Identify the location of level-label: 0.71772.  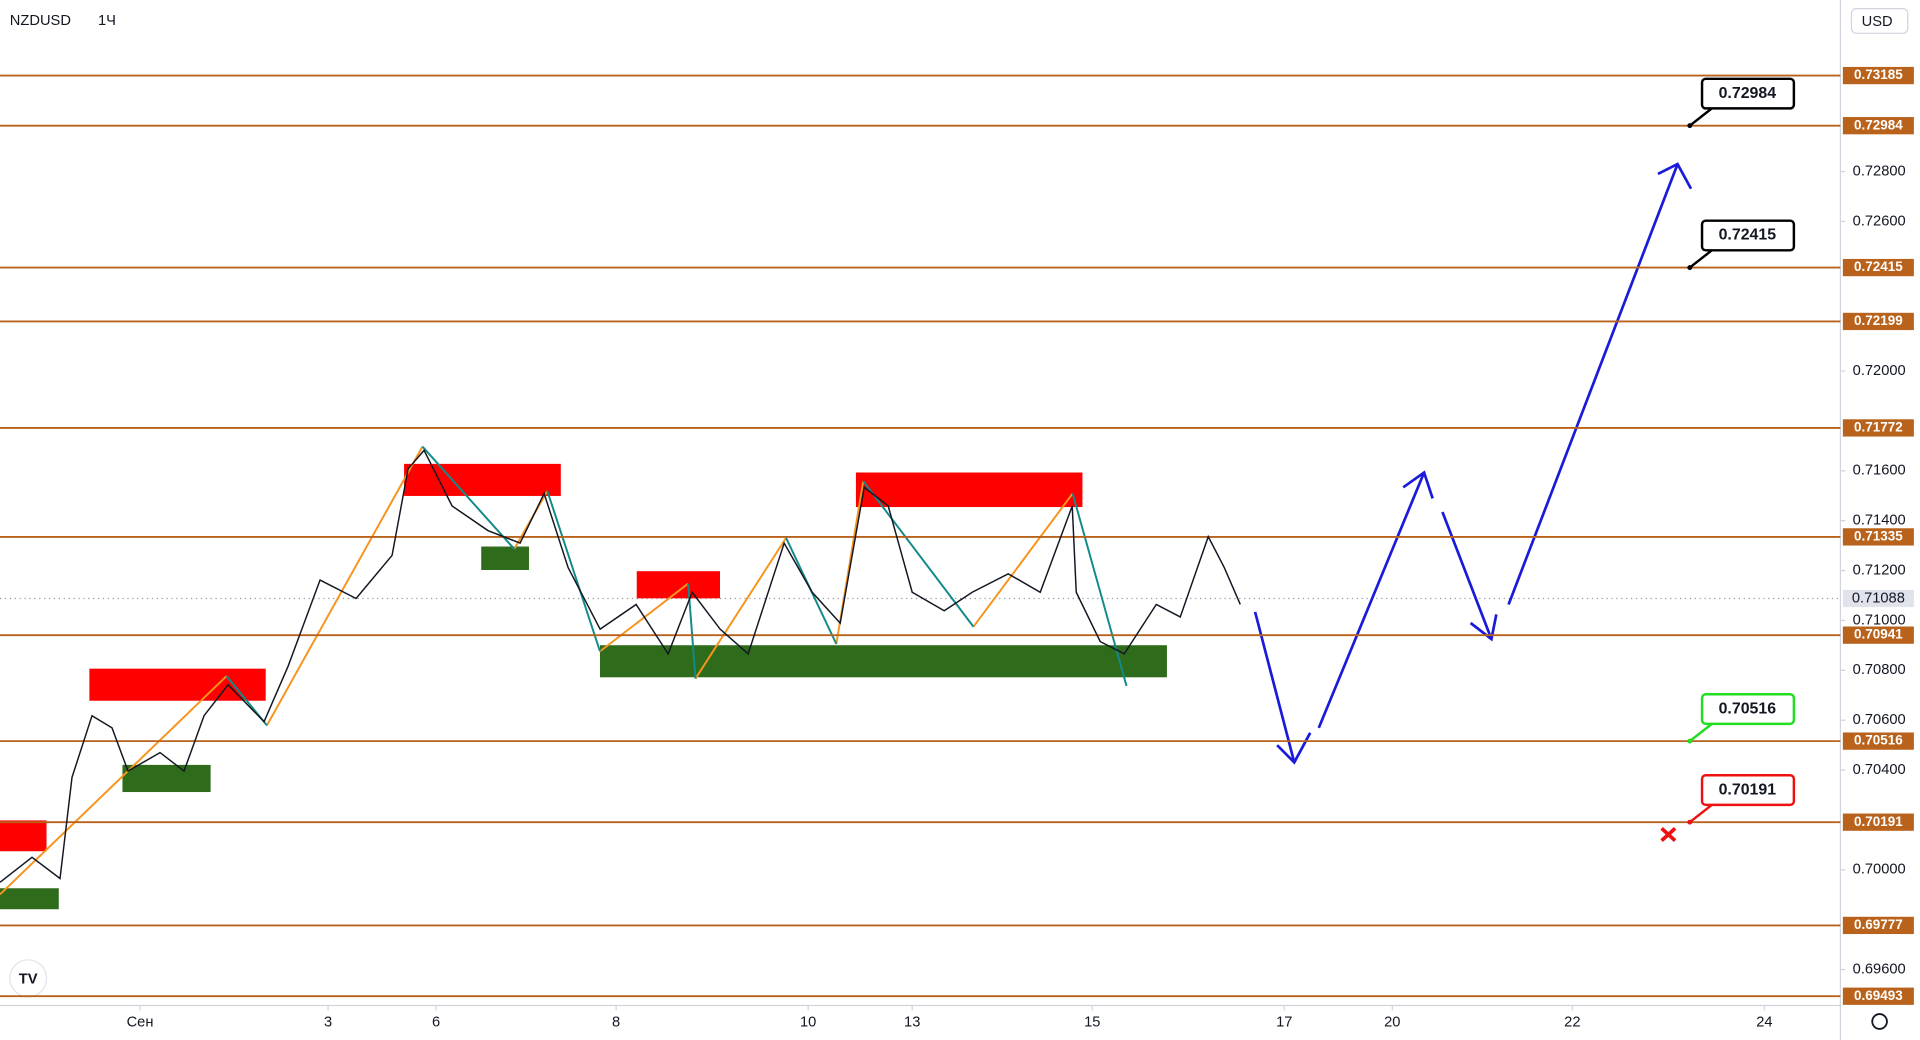
(1878, 426).